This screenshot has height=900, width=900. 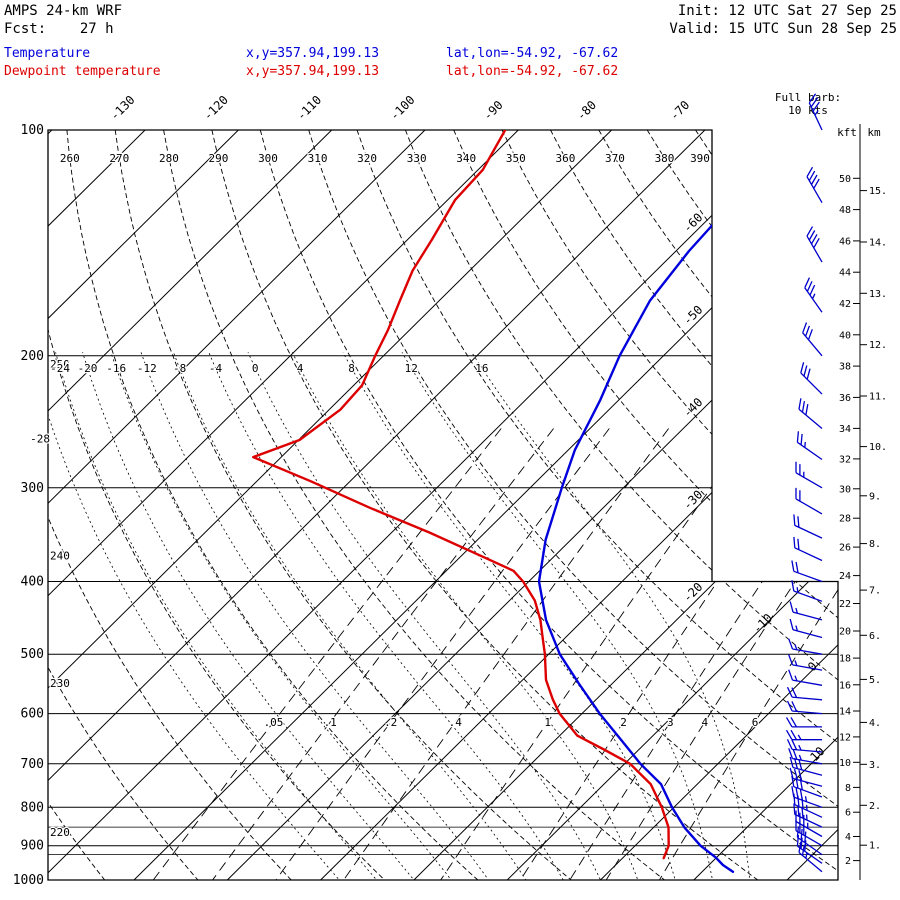 What do you see at coordinates (565, 158) in the screenshot?
I see `svg-text: 360` at bounding box center [565, 158].